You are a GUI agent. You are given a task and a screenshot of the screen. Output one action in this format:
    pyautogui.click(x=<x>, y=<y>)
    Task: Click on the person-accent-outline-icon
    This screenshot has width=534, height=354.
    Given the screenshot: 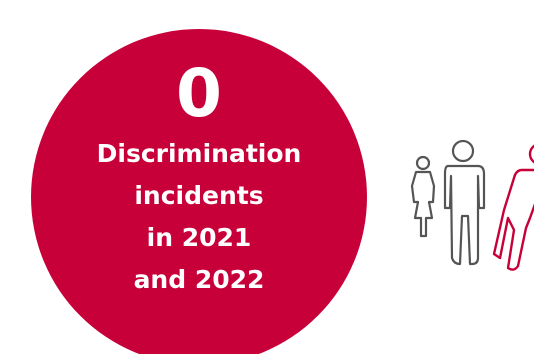 What is the action you would take?
    pyautogui.click(x=513, y=207)
    